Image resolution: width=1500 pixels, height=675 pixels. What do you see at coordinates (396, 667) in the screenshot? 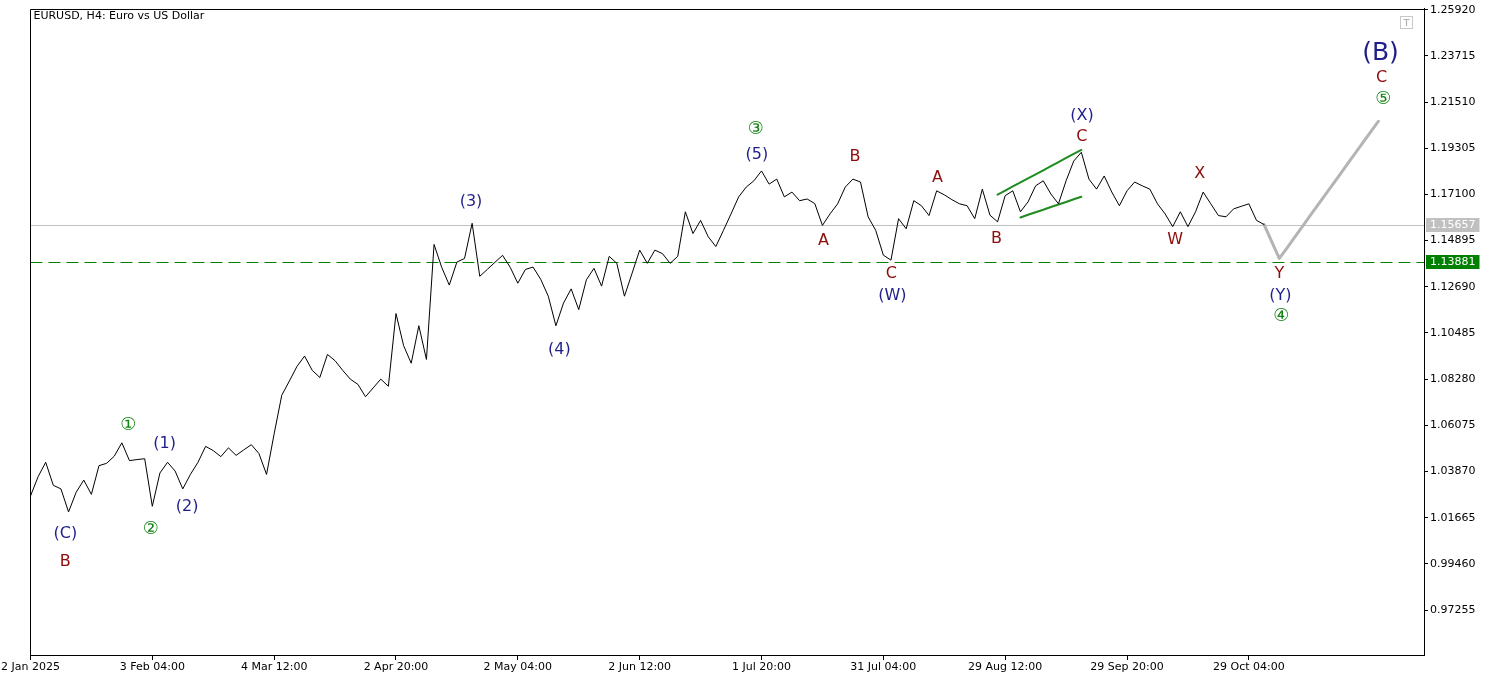
I see `x-tick-label: 2 Apr 20:00` at bounding box center [396, 667].